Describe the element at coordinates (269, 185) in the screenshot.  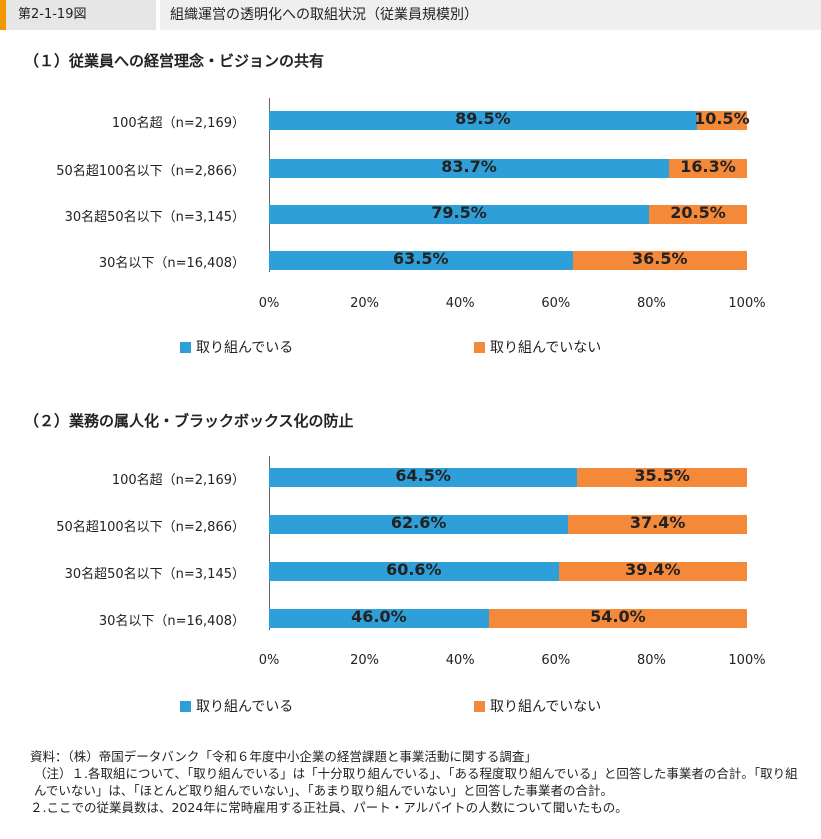
I see `chart-1-y-axis-line` at that location.